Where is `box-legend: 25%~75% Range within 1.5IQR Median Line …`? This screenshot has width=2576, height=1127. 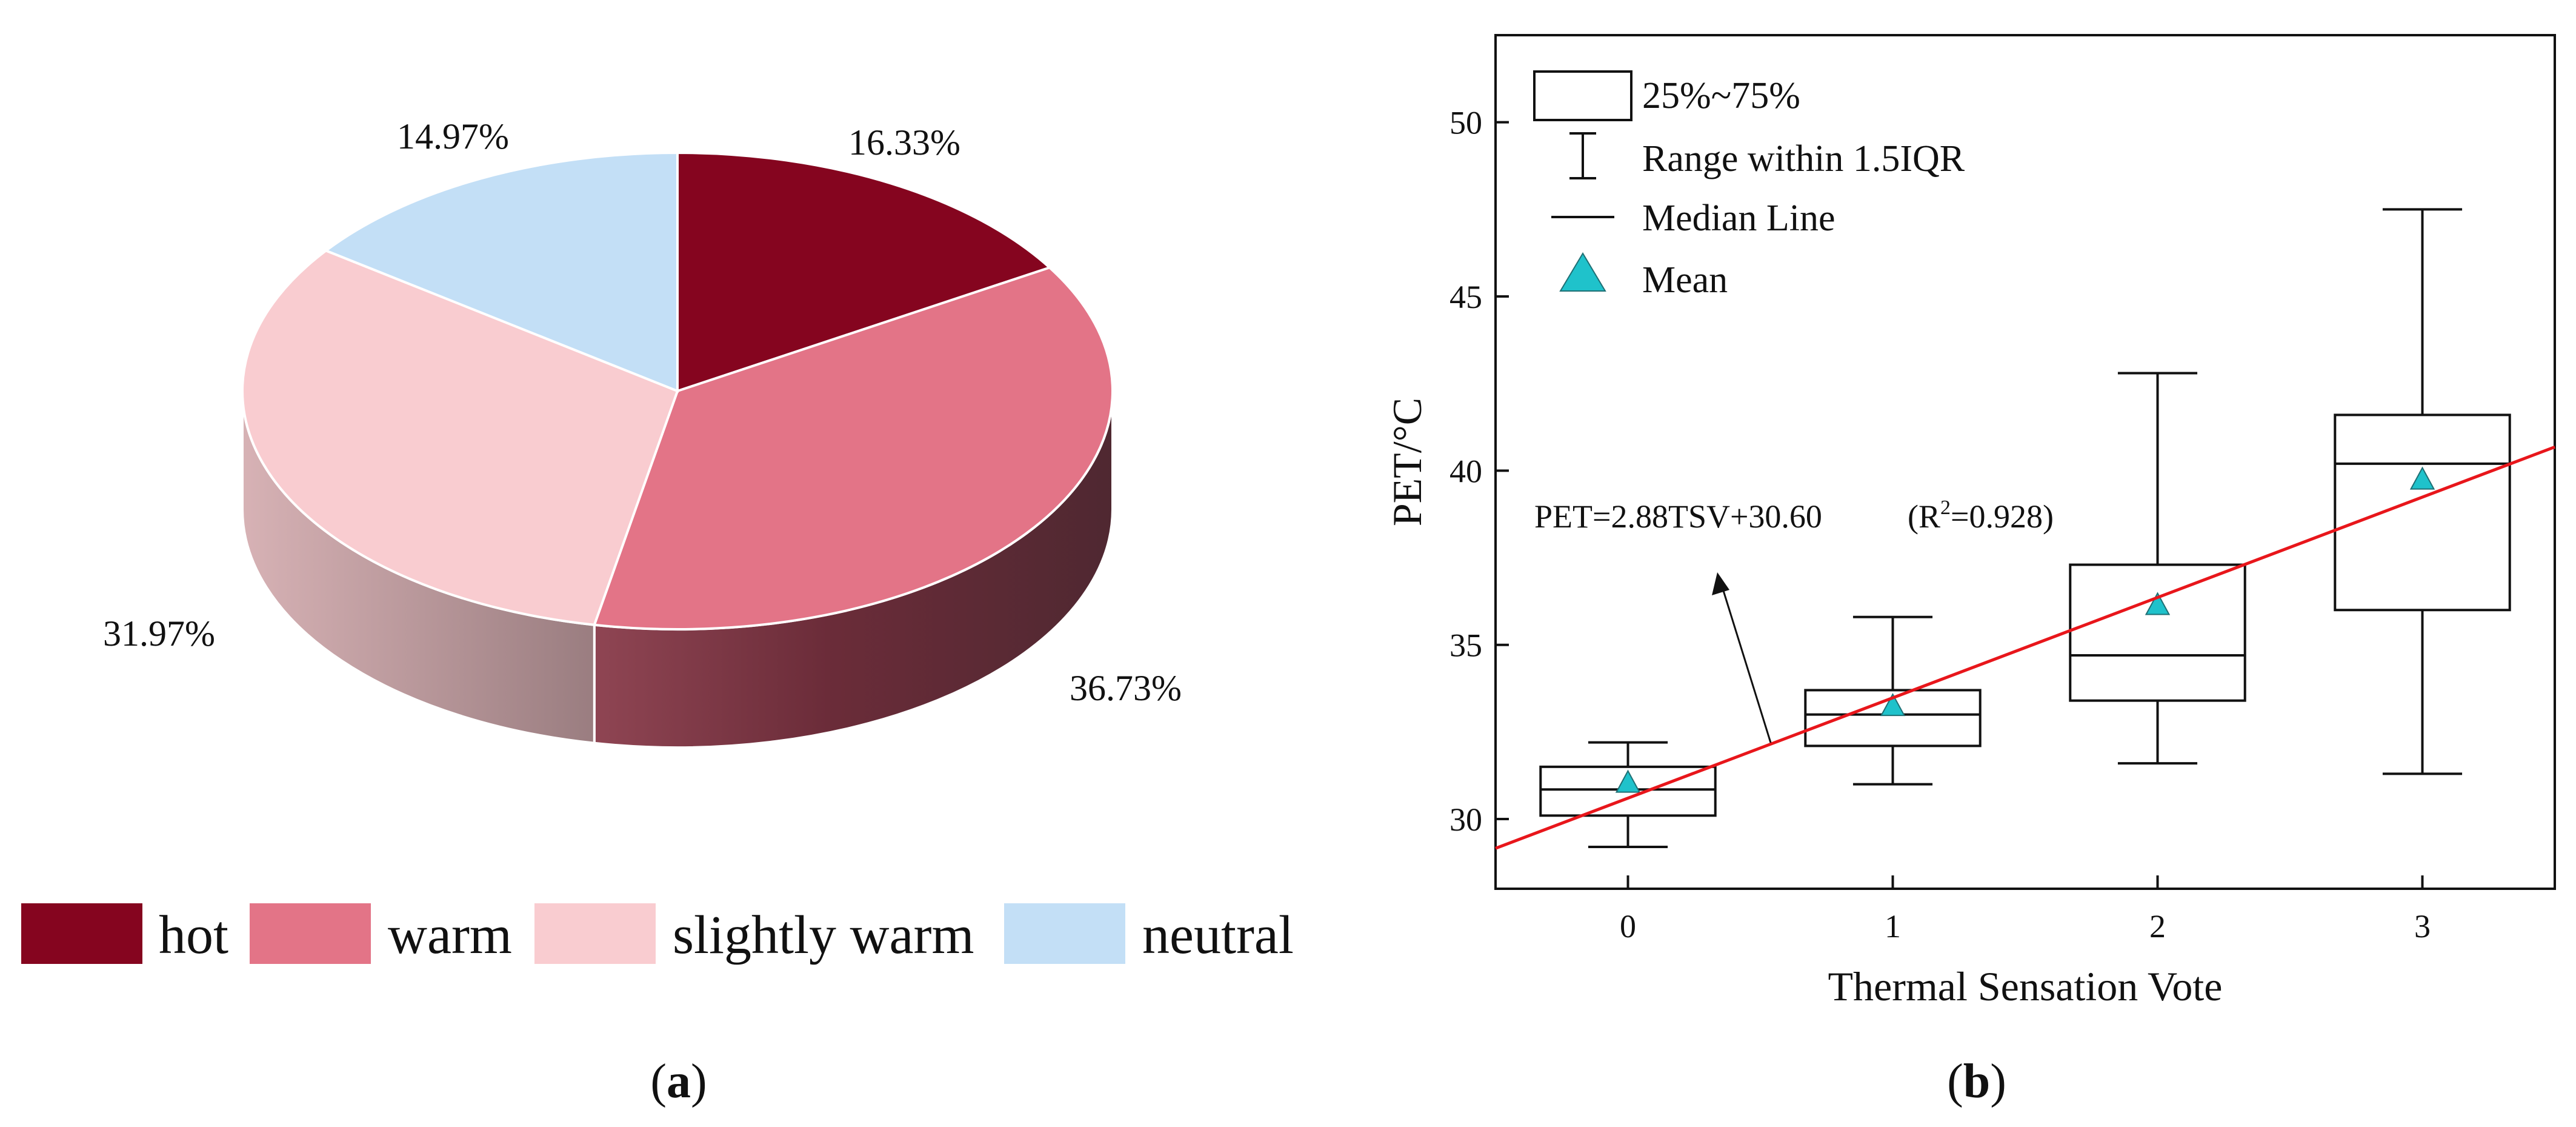 box-legend: 25%~75% Range within 1.5IQR Median Line … is located at coordinates (1749, 185).